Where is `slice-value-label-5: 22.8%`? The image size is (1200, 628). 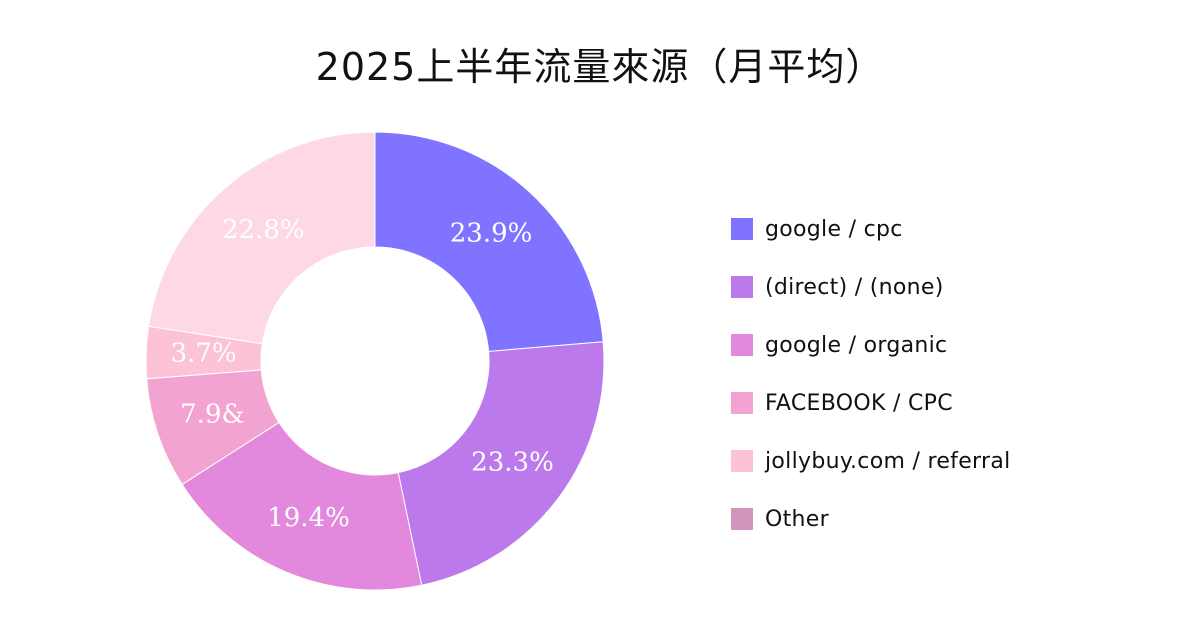 slice-value-label-5: 22.8% is located at coordinates (263, 230).